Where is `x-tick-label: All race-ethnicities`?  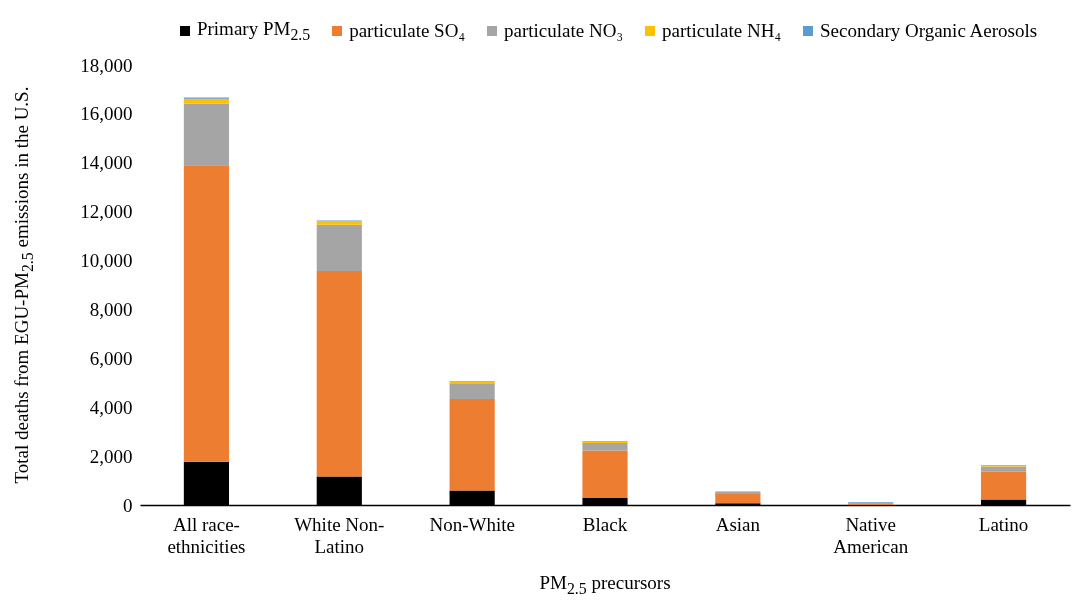 x-tick-label: All race-ethnicities is located at coordinates (206, 535).